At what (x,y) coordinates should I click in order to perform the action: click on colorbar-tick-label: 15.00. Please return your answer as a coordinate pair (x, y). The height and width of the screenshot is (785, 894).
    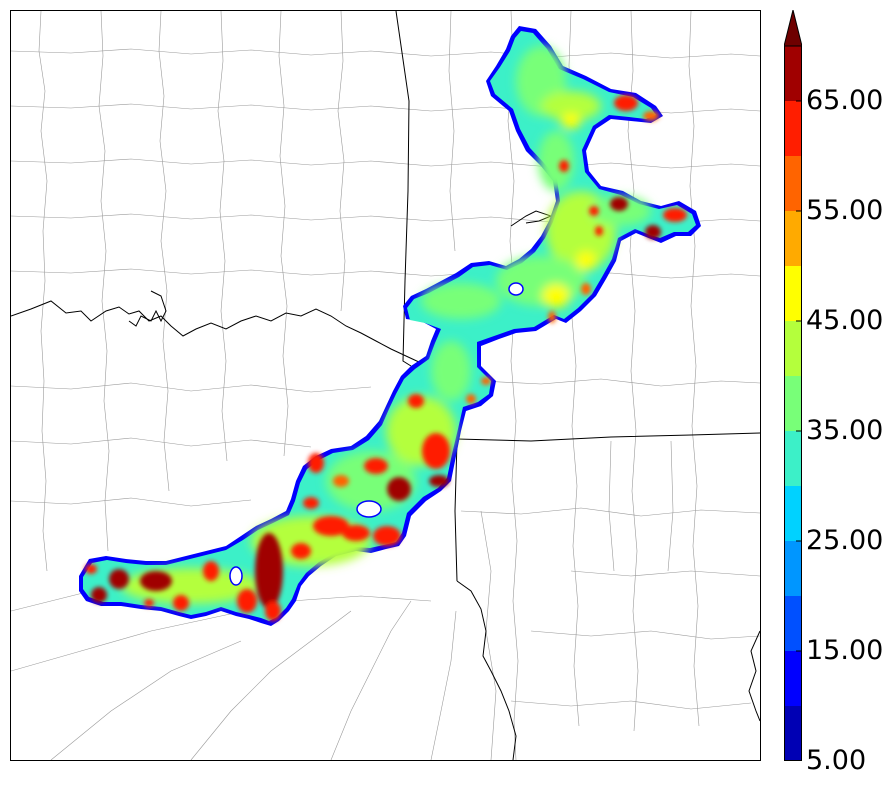
    Looking at the image, I should click on (845, 650).